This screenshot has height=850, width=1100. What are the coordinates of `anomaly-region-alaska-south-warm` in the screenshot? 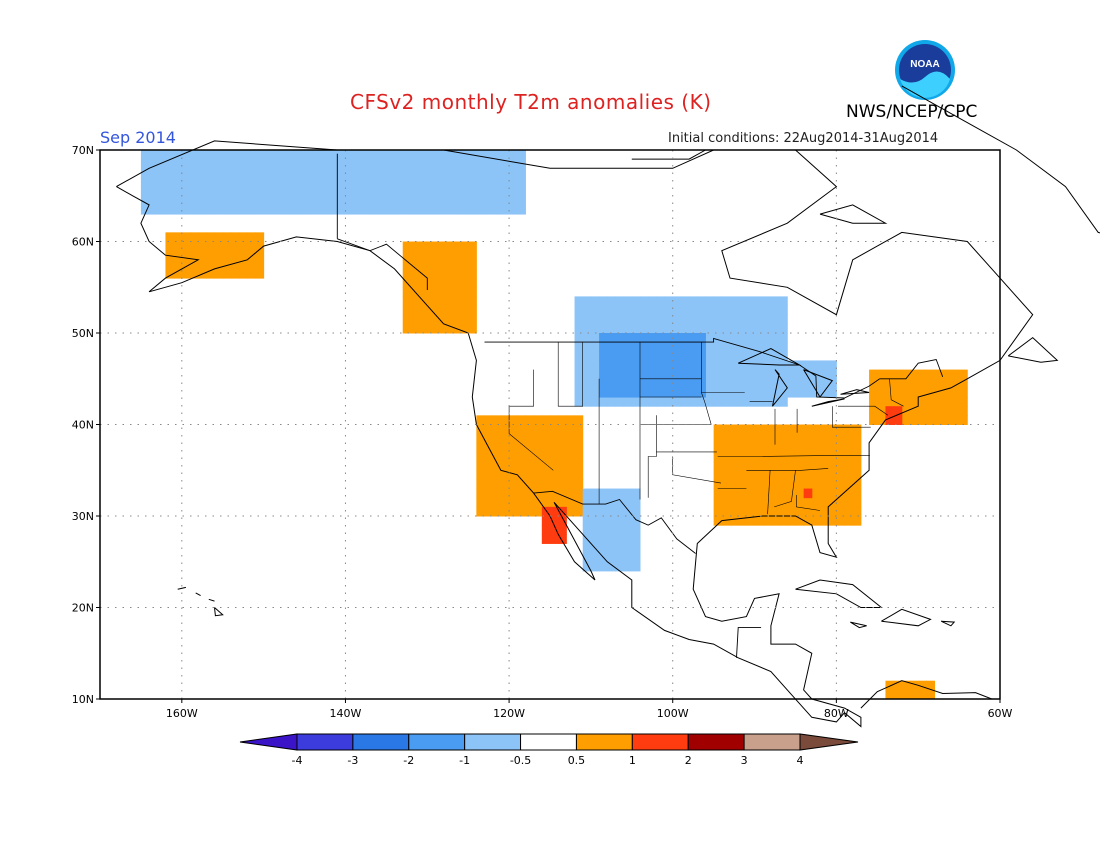 It's located at (215, 255).